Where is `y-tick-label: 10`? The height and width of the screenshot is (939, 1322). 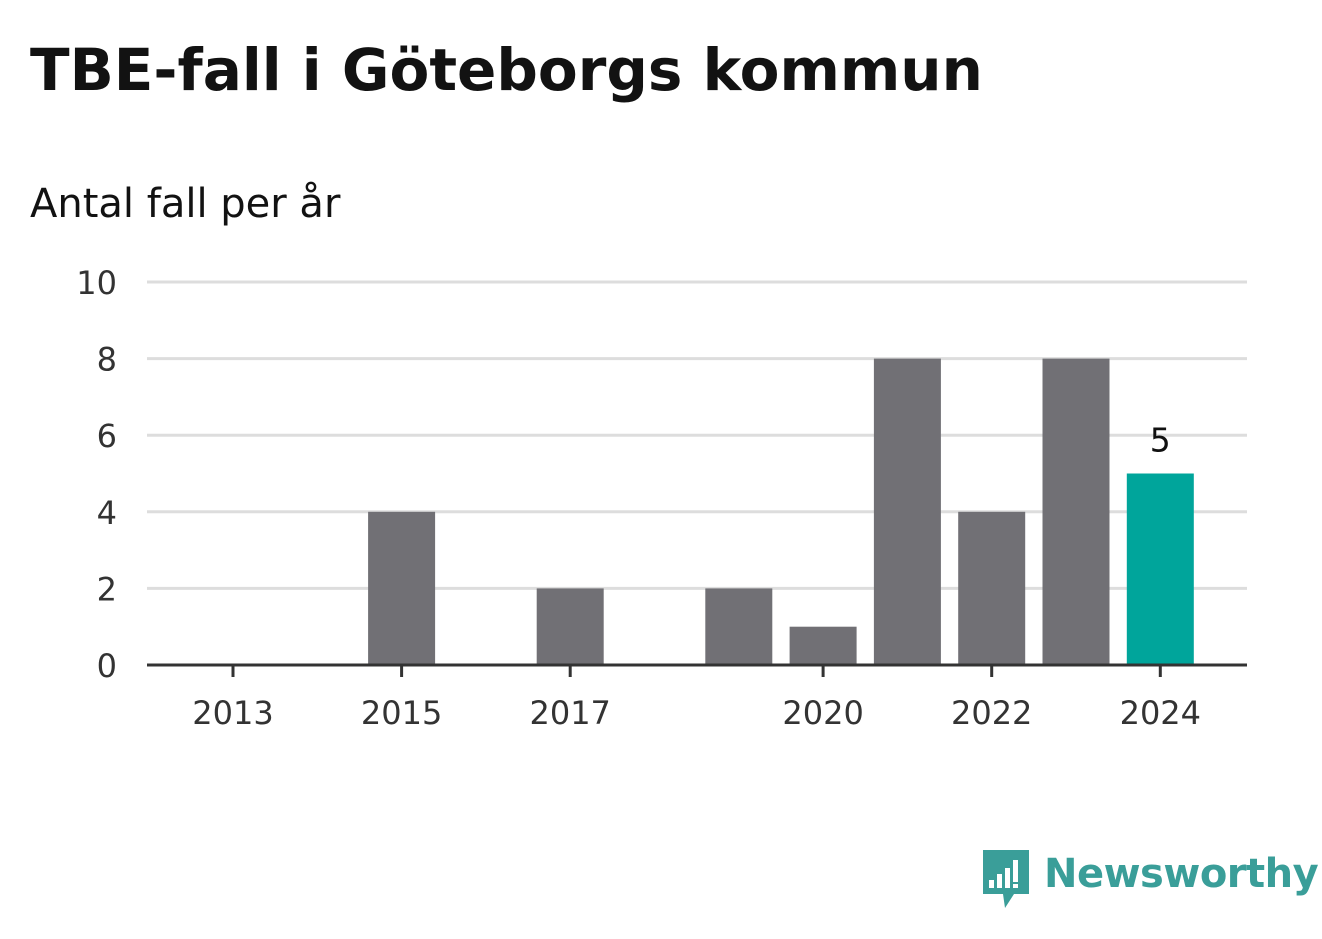
y-tick-label: 10 is located at coordinates (96, 283).